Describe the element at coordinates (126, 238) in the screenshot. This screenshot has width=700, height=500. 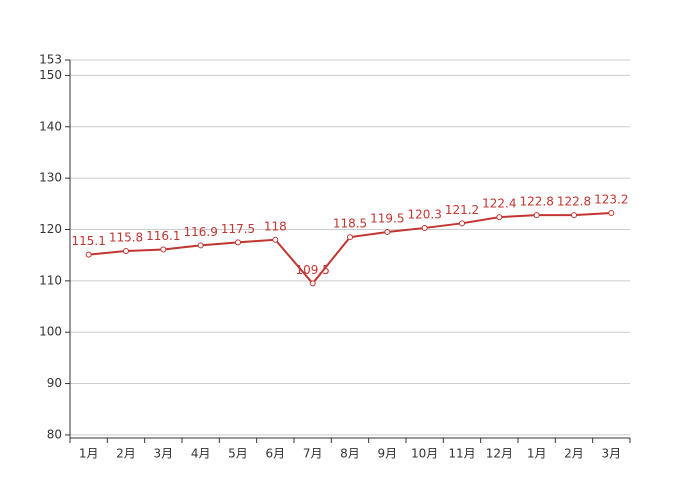
I see `data-label: 115.8` at that location.